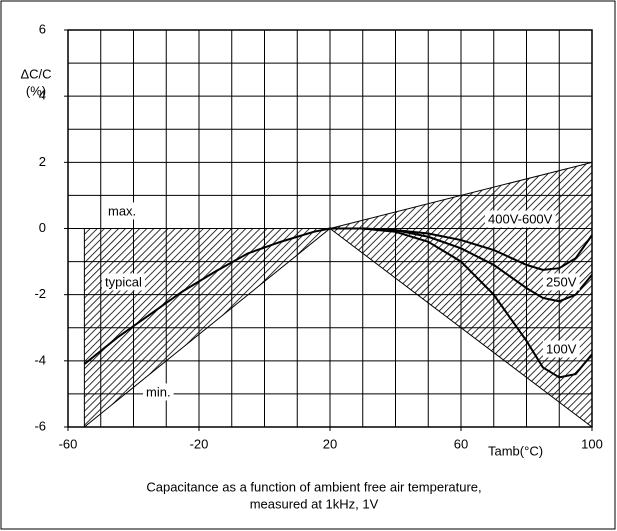 The image size is (617, 531). What do you see at coordinates (42, 227) in the screenshot?
I see `y-tick-label: 0` at bounding box center [42, 227].